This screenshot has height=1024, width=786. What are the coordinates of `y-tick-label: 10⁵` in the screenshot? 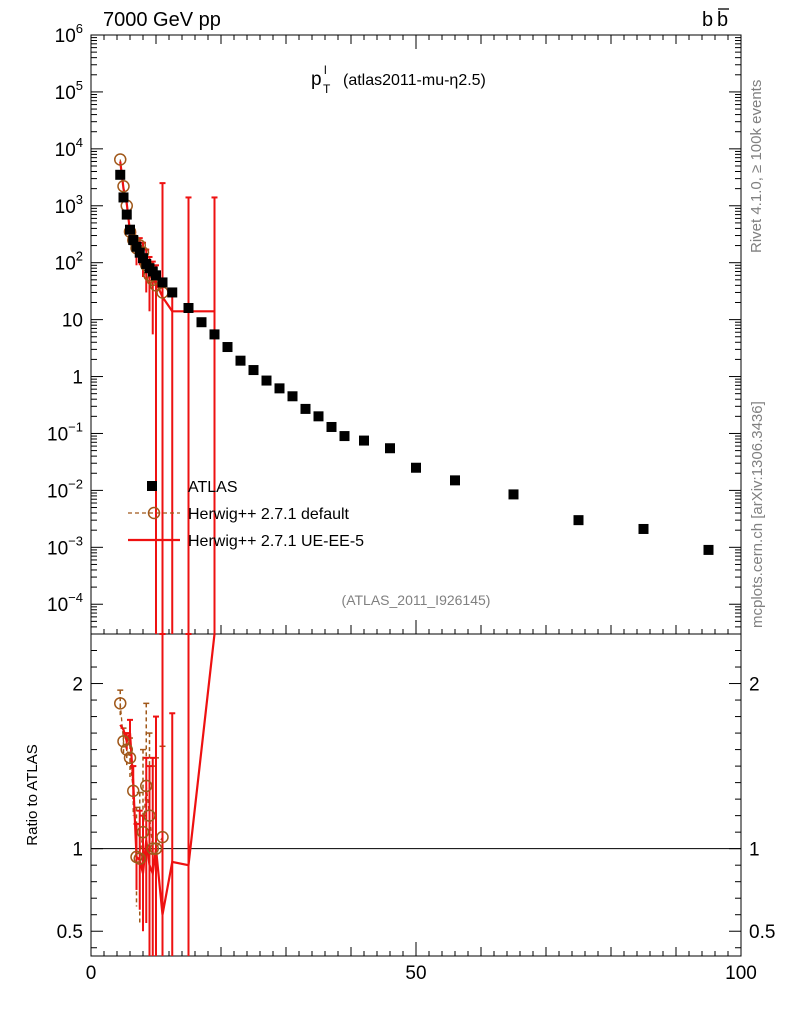 It's located at (69, 91).